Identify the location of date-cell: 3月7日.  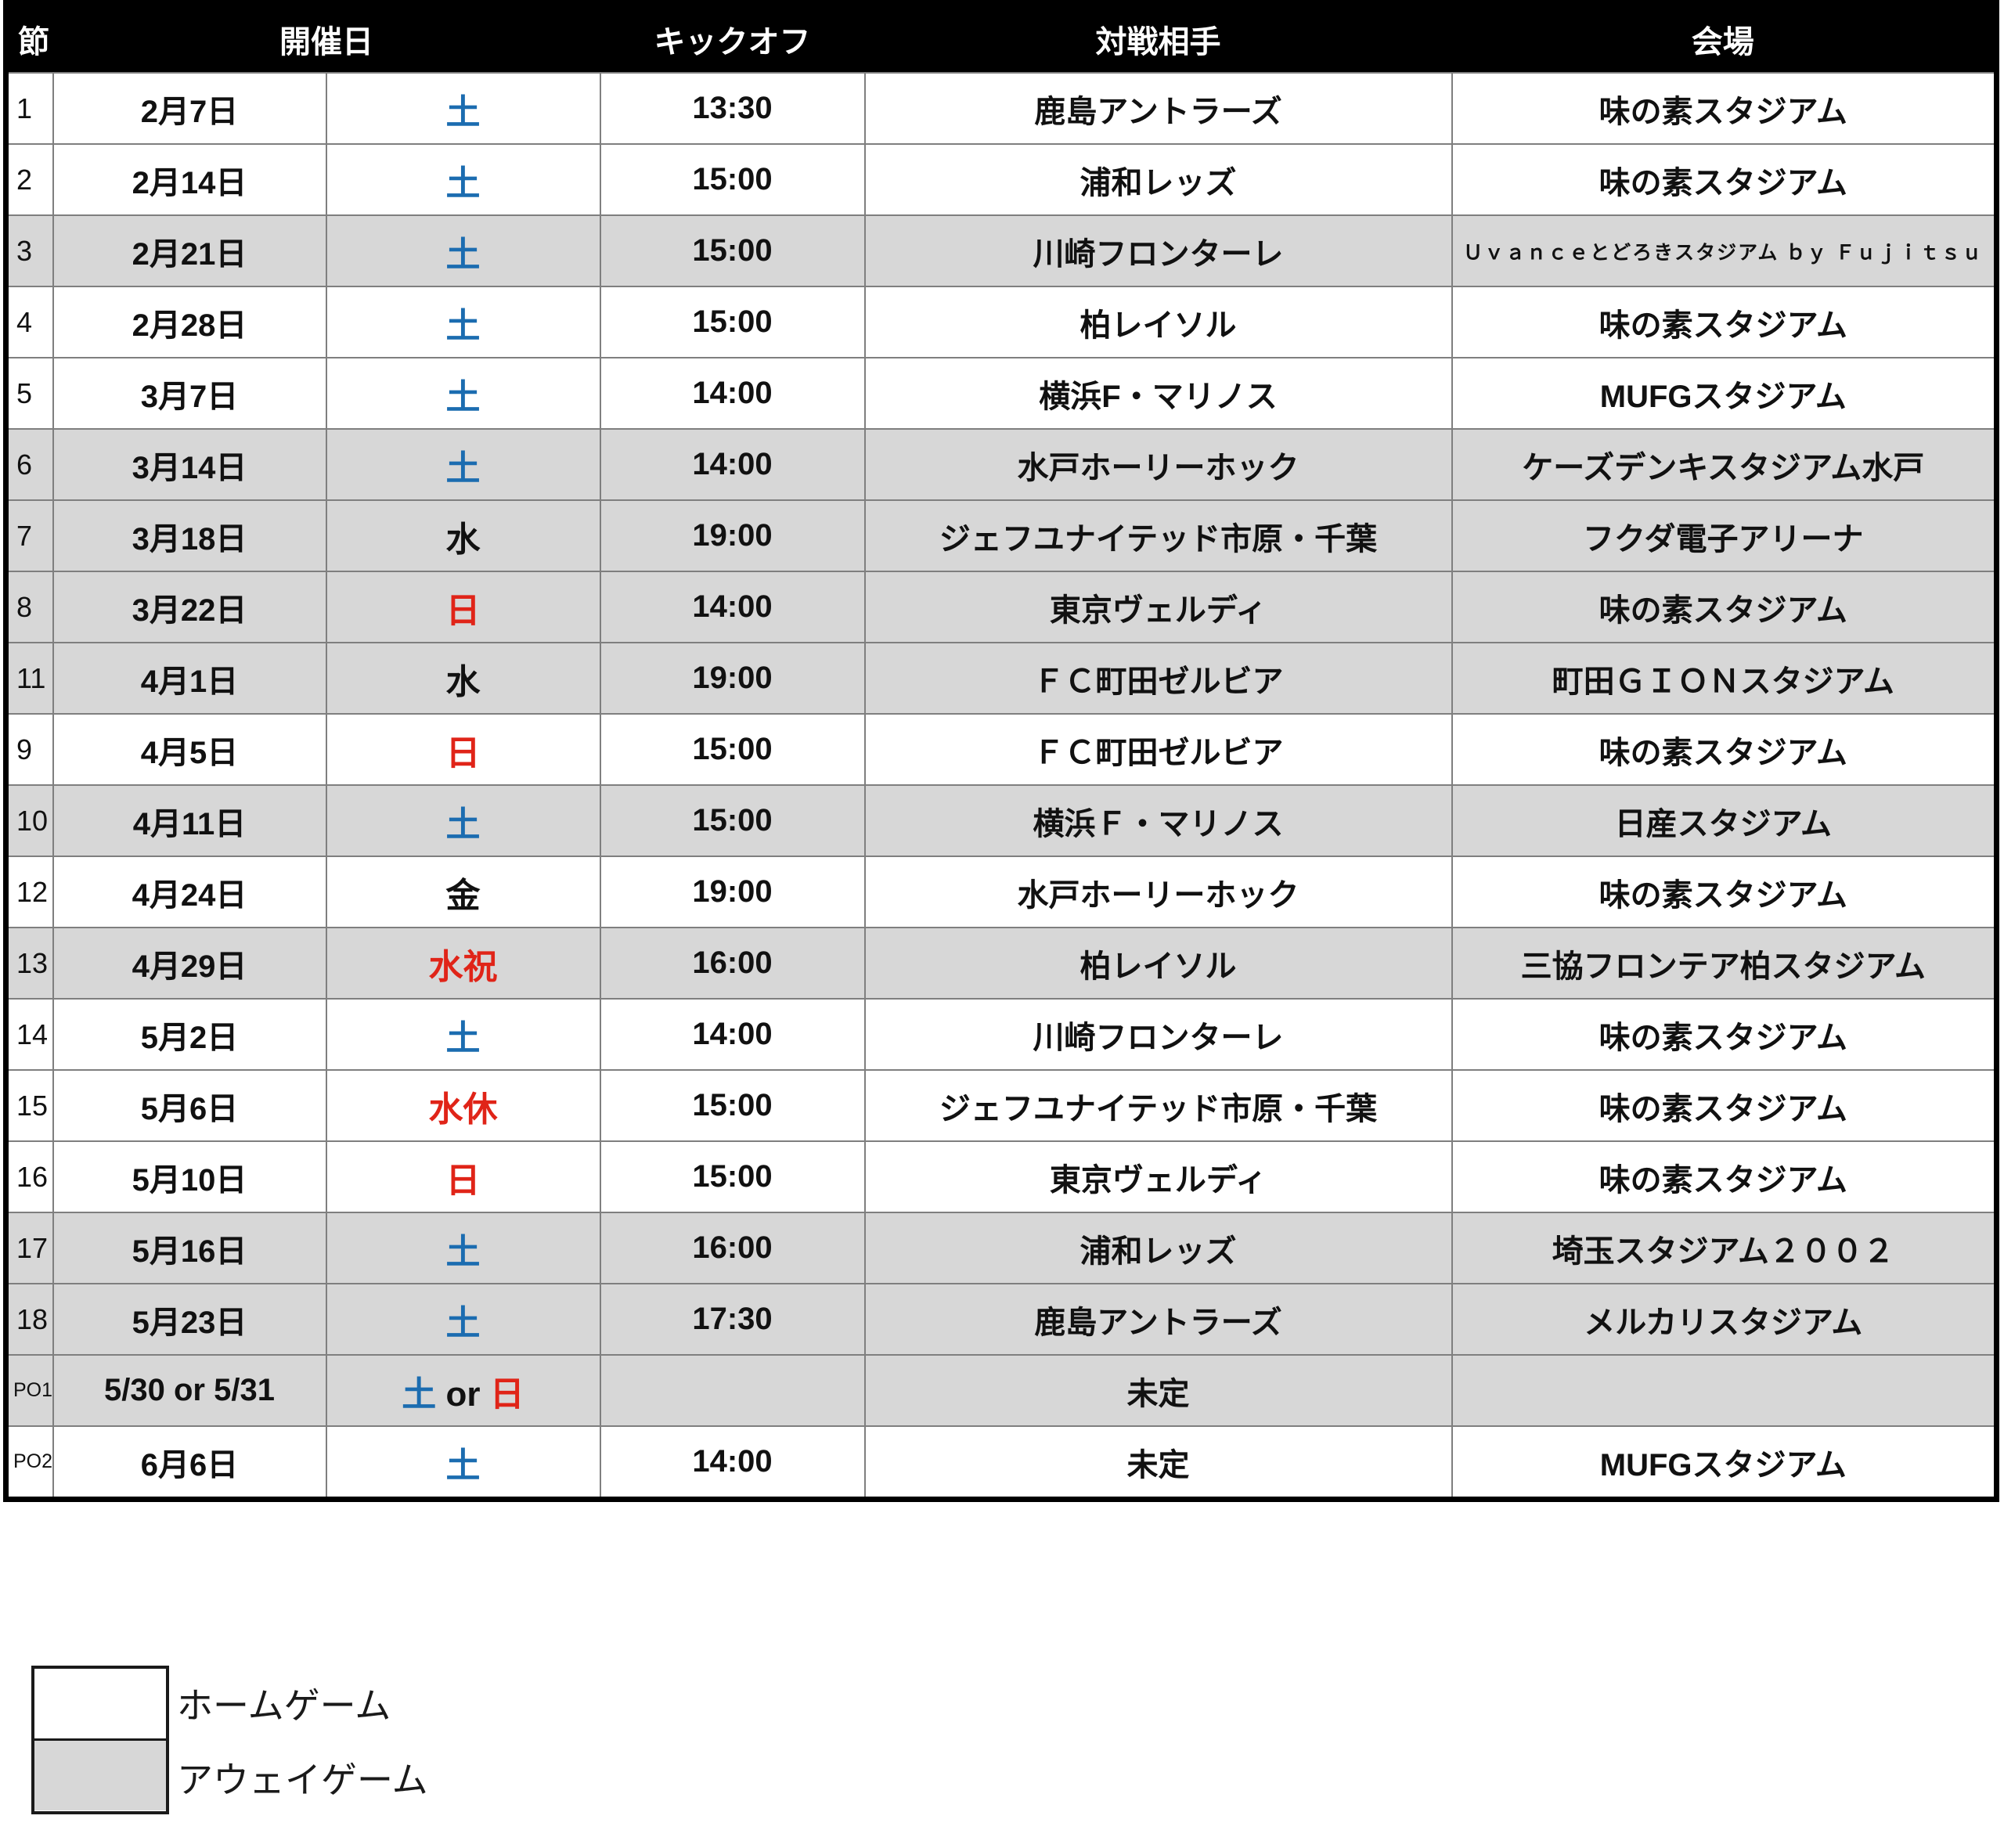
(189, 393).